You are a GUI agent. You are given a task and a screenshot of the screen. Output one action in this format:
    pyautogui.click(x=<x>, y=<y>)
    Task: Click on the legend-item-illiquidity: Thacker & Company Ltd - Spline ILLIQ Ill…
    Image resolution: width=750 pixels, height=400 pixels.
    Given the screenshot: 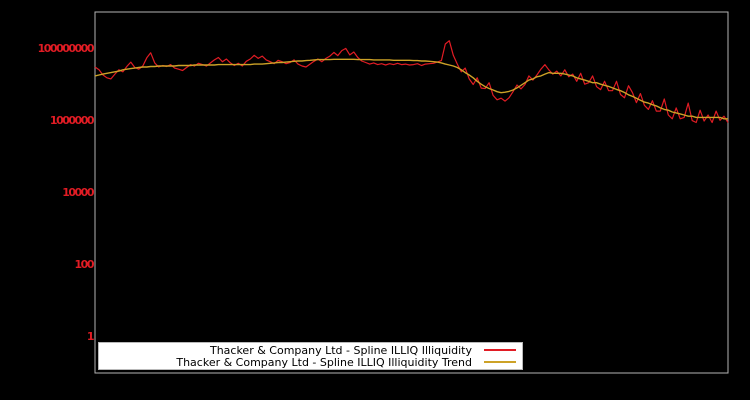 What is the action you would take?
    pyautogui.click(x=310, y=350)
    